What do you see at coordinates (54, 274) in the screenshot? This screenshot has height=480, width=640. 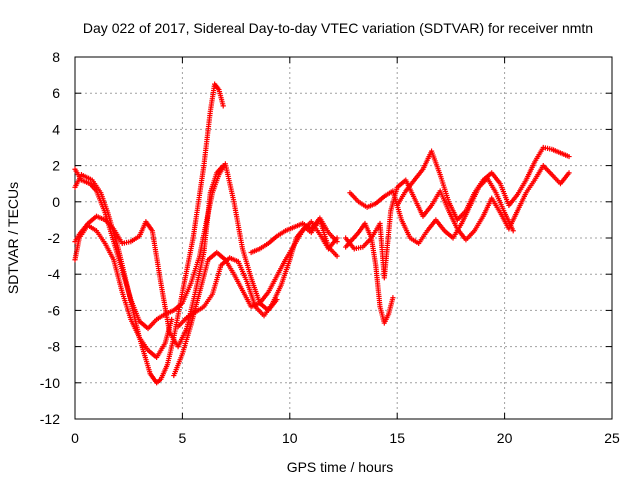 I see `y-tick-label: -4` at bounding box center [54, 274].